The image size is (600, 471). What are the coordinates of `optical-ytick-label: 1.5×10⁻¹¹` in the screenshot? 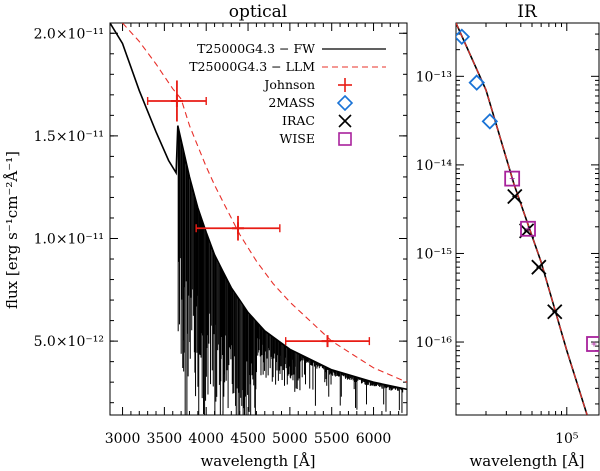 It's located at (69, 137).